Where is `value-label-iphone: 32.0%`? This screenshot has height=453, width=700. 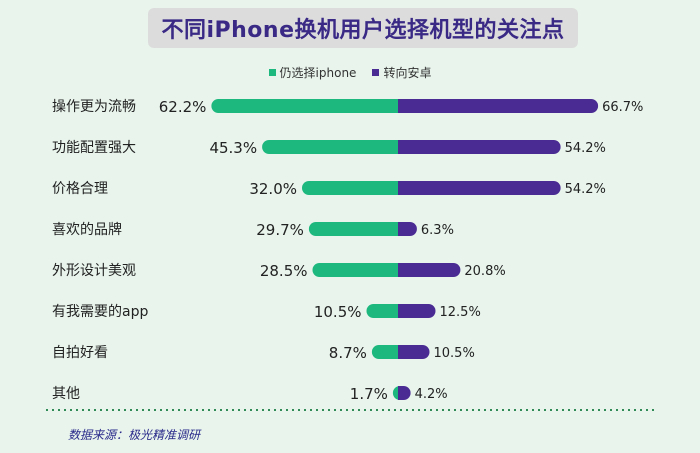 value-label-iphone: 32.0% is located at coordinates (273, 189).